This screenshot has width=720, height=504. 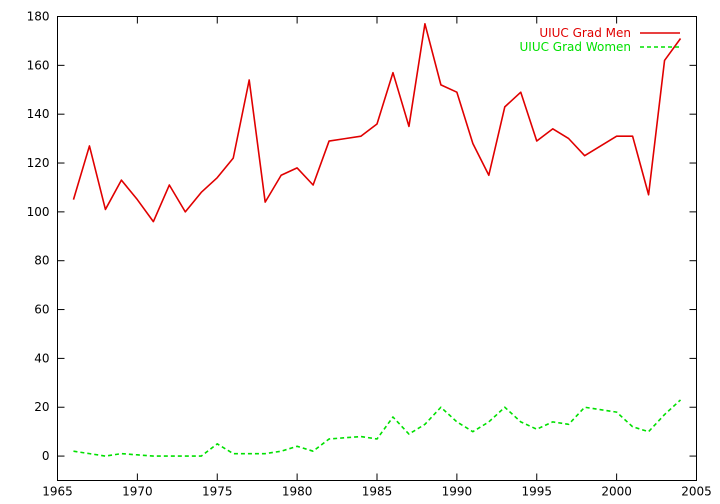 What do you see at coordinates (38, 212) in the screenshot?
I see `y-tick-label: 100` at bounding box center [38, 212].